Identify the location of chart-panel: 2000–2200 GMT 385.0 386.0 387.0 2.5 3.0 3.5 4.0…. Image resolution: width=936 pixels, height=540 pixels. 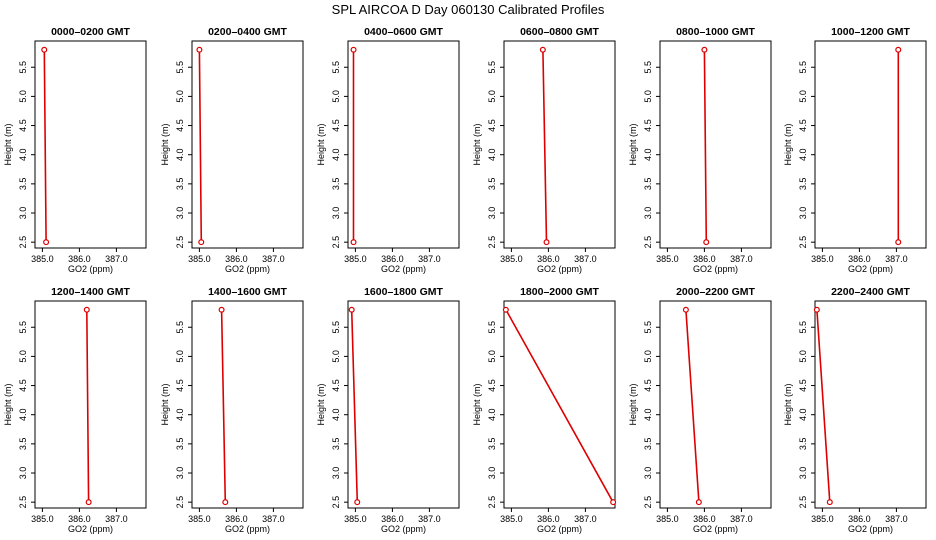
(700, 410).